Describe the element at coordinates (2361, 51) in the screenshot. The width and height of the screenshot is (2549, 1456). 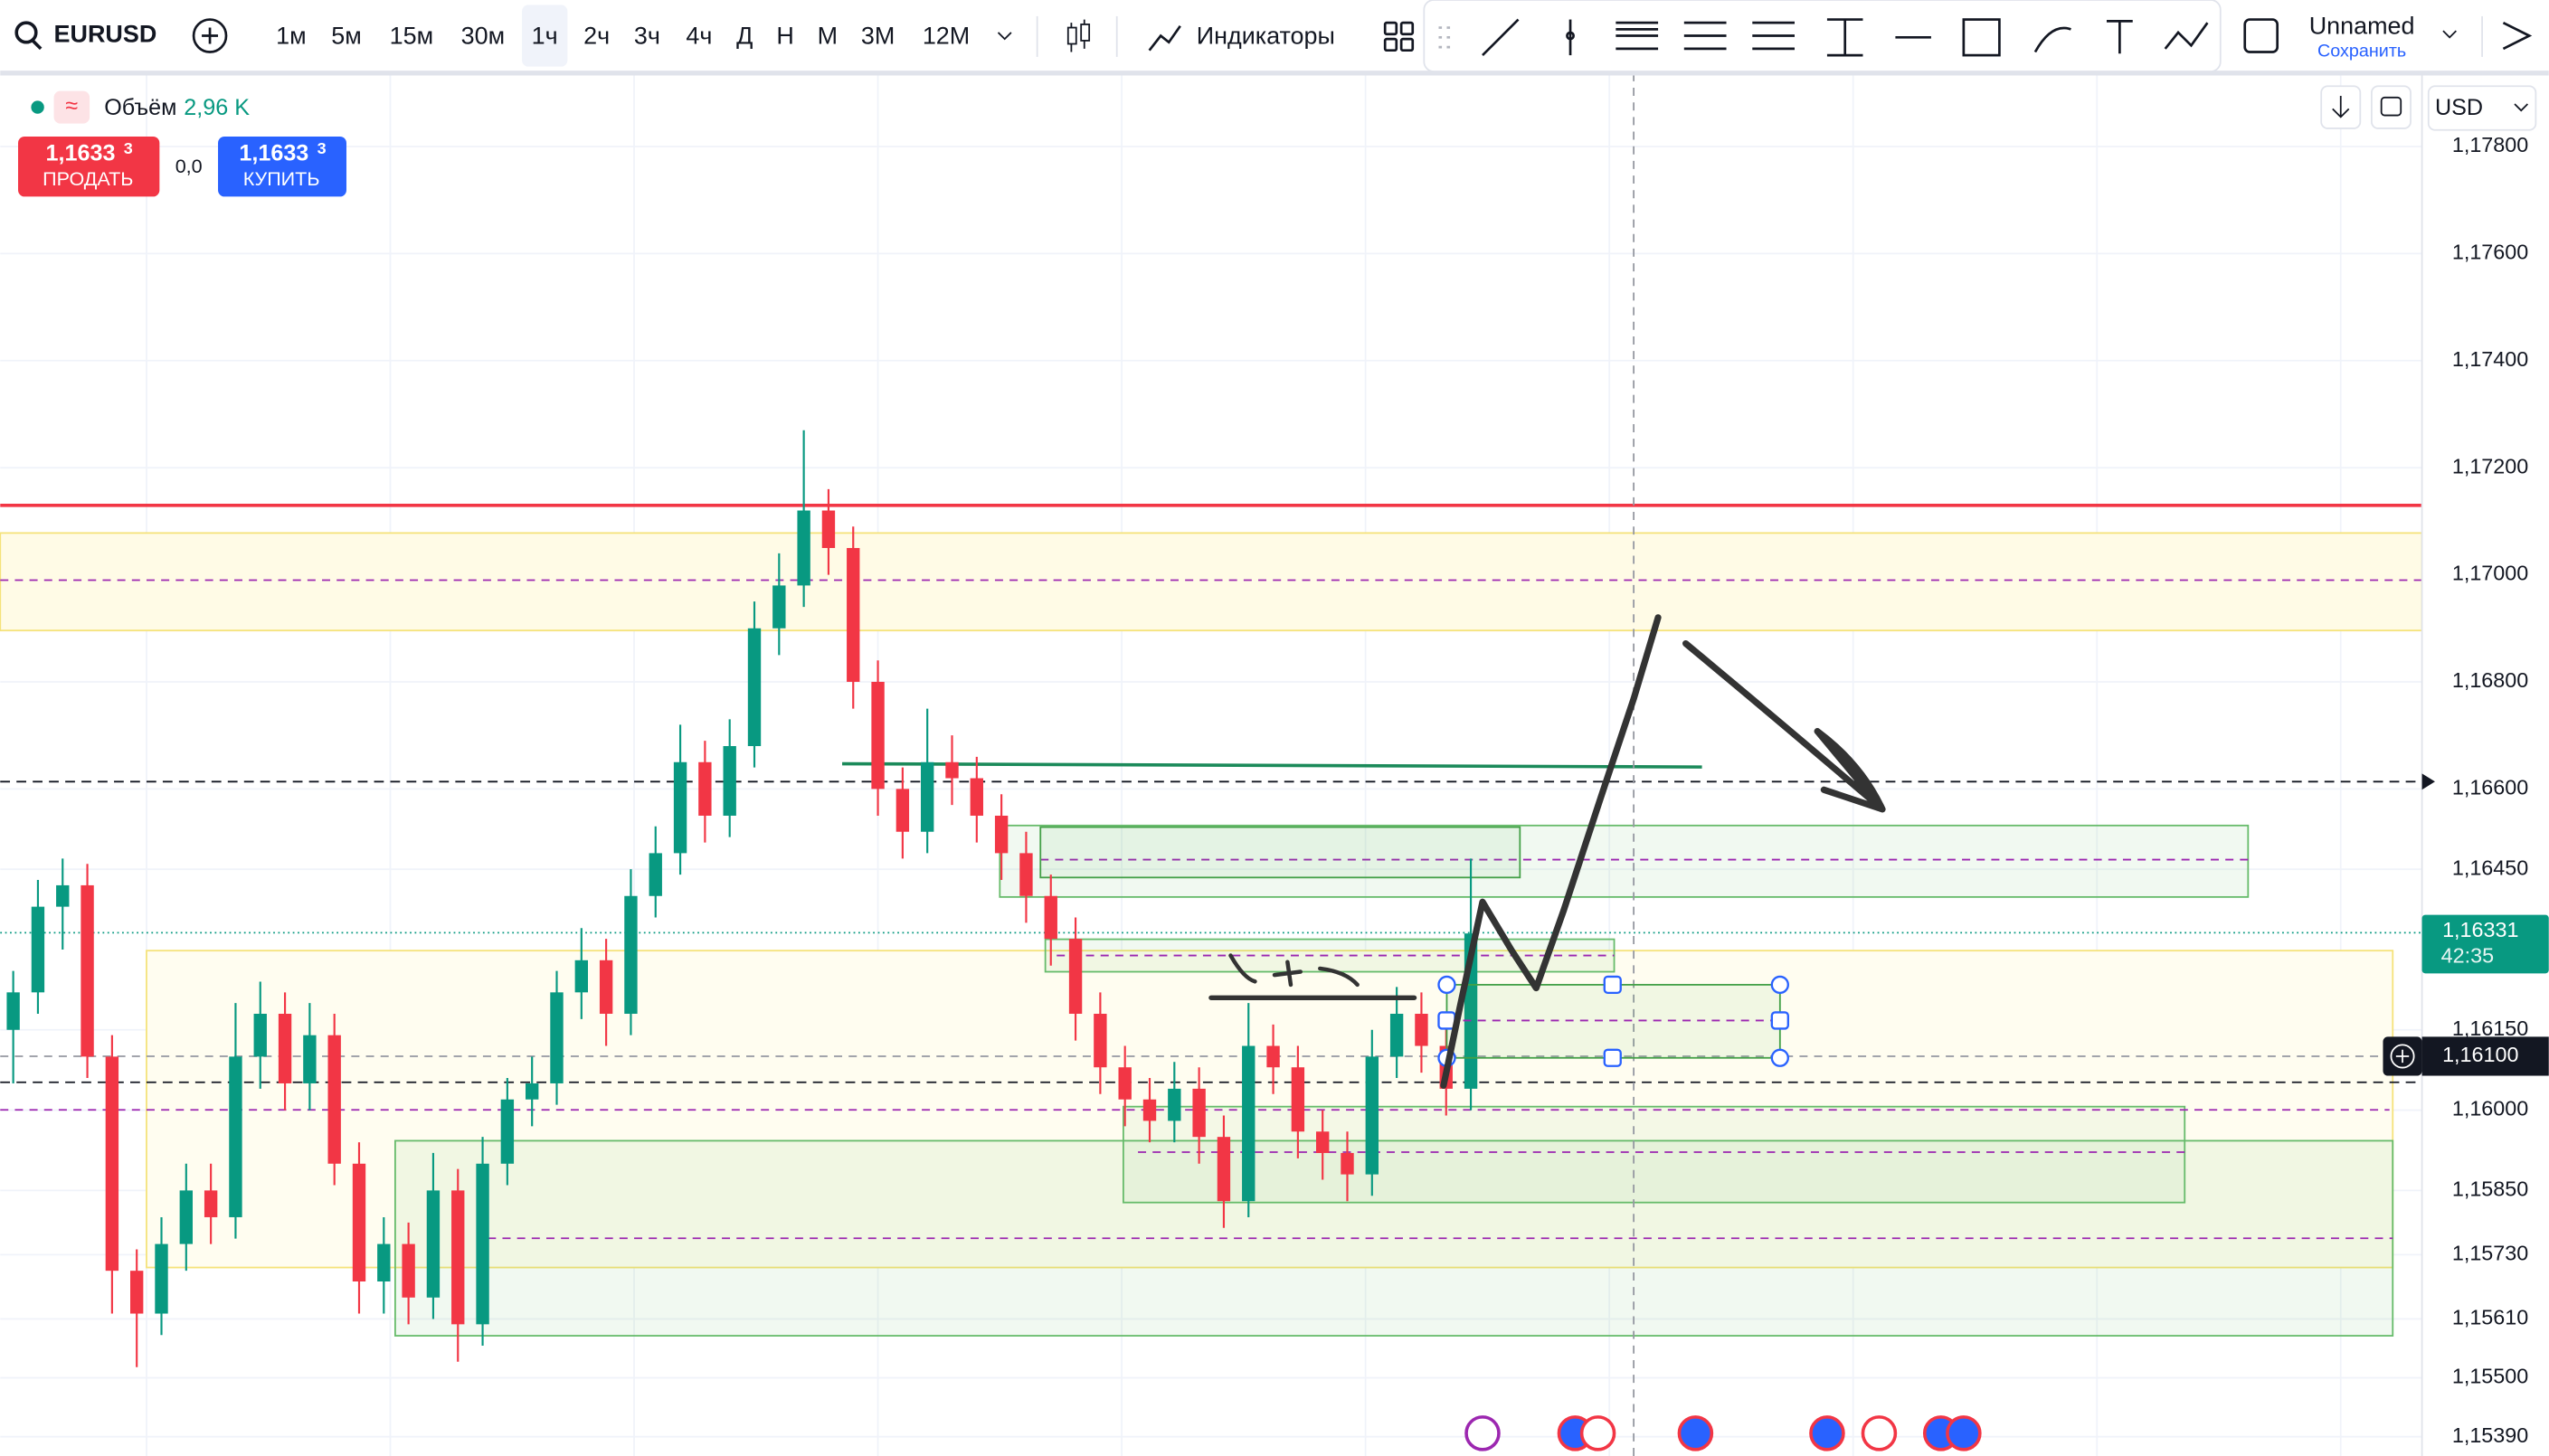
I see `save-button: Сохранить` at that location.